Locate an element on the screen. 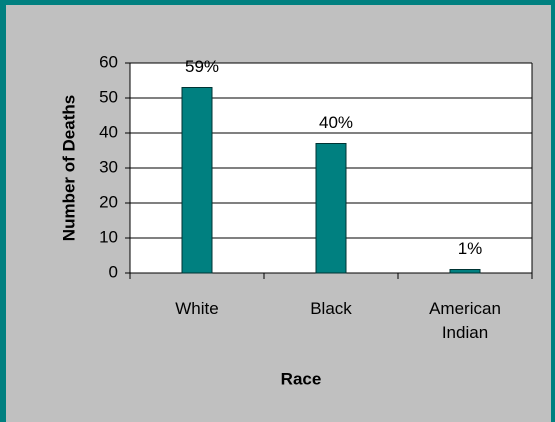 This screenshot has width=555, height=422. x-axis-title: Race is located at coordinates (301, 378).